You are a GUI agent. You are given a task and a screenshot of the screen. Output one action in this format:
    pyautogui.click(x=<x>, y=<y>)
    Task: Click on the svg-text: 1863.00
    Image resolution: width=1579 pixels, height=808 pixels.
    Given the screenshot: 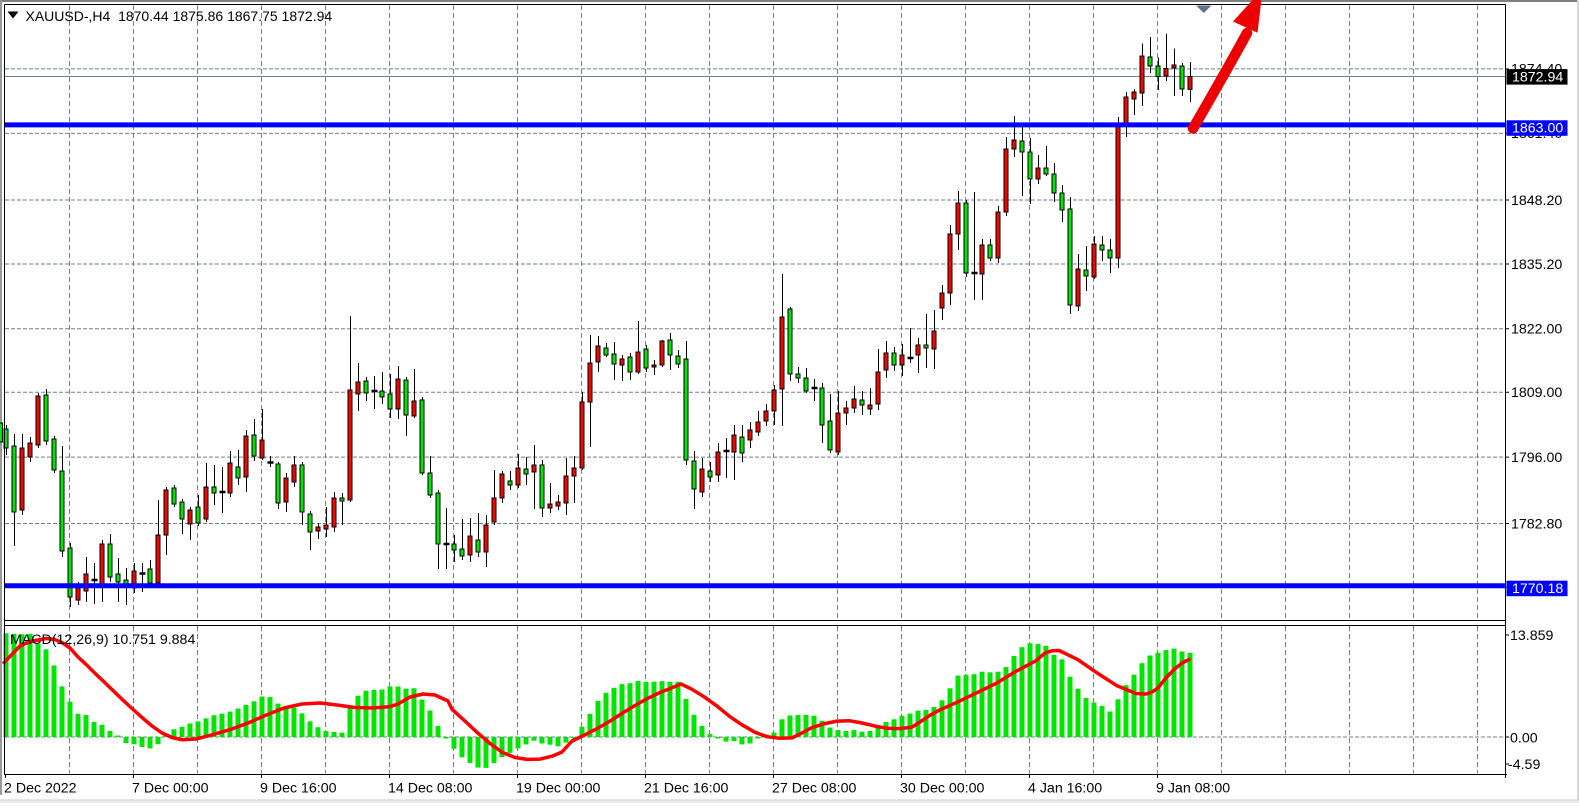 What is the action you would take?
    pyautogui.click(x=1537, y=129)
    